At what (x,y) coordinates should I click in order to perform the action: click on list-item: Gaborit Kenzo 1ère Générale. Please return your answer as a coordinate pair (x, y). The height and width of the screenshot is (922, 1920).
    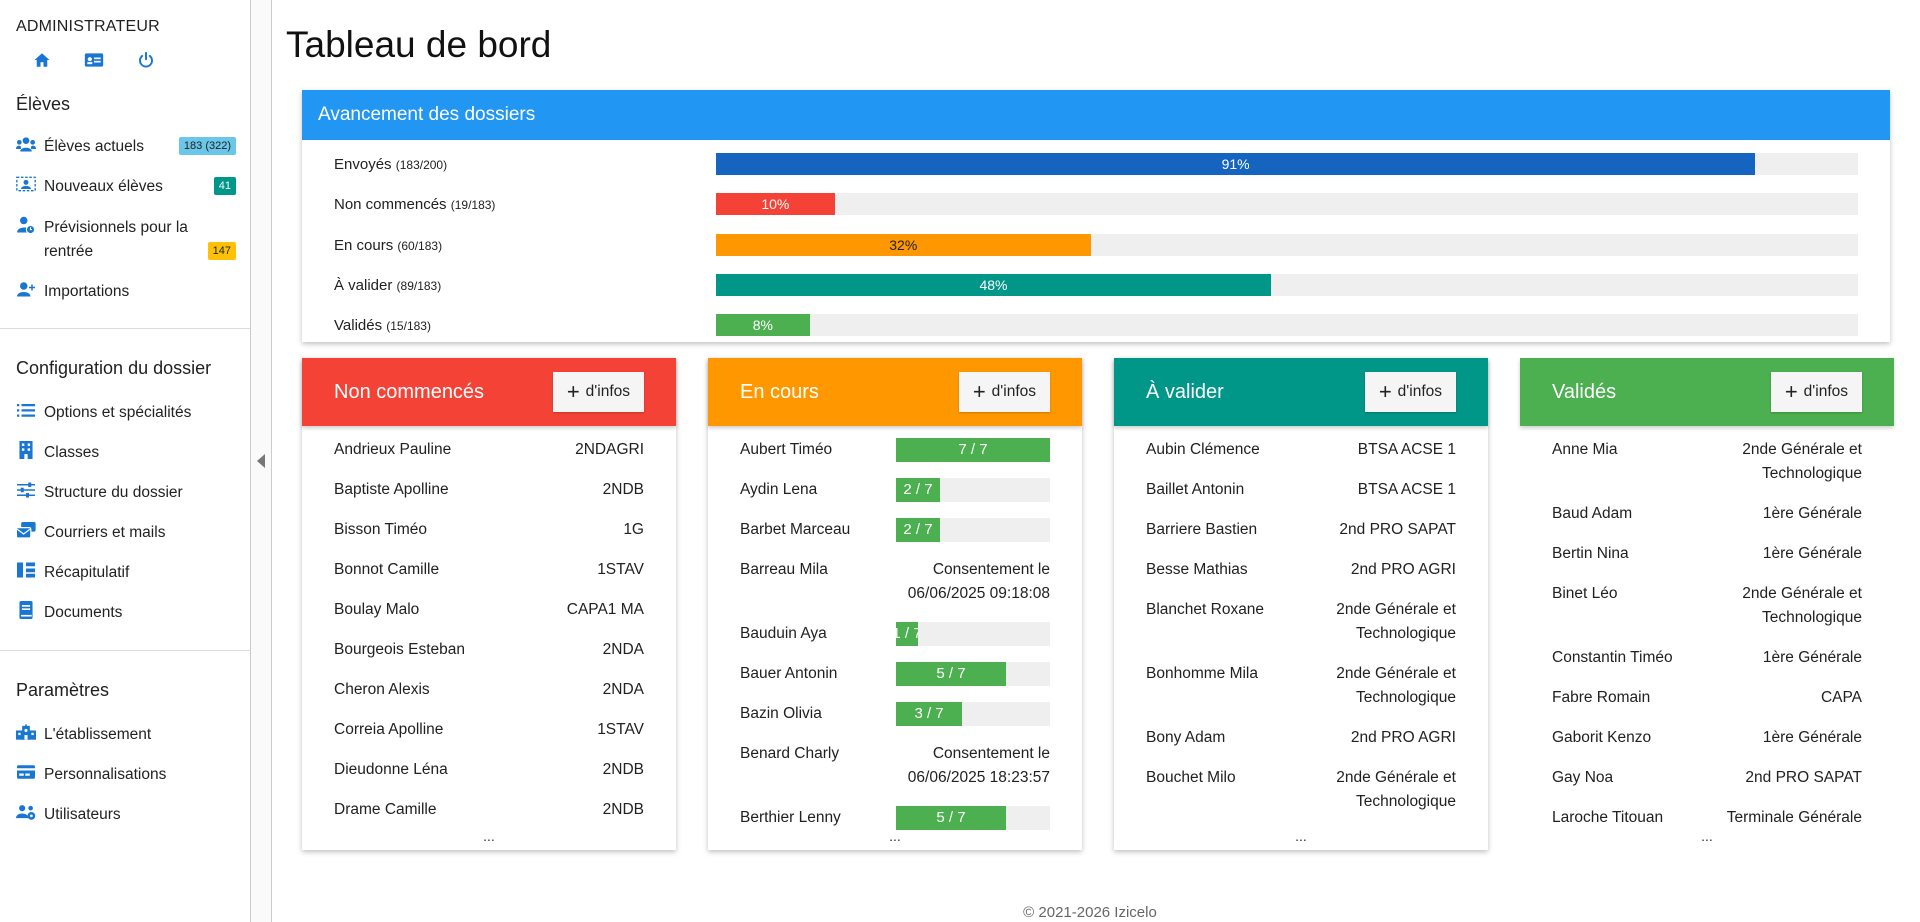
    Looking at the image, I should click on (1707, 738).